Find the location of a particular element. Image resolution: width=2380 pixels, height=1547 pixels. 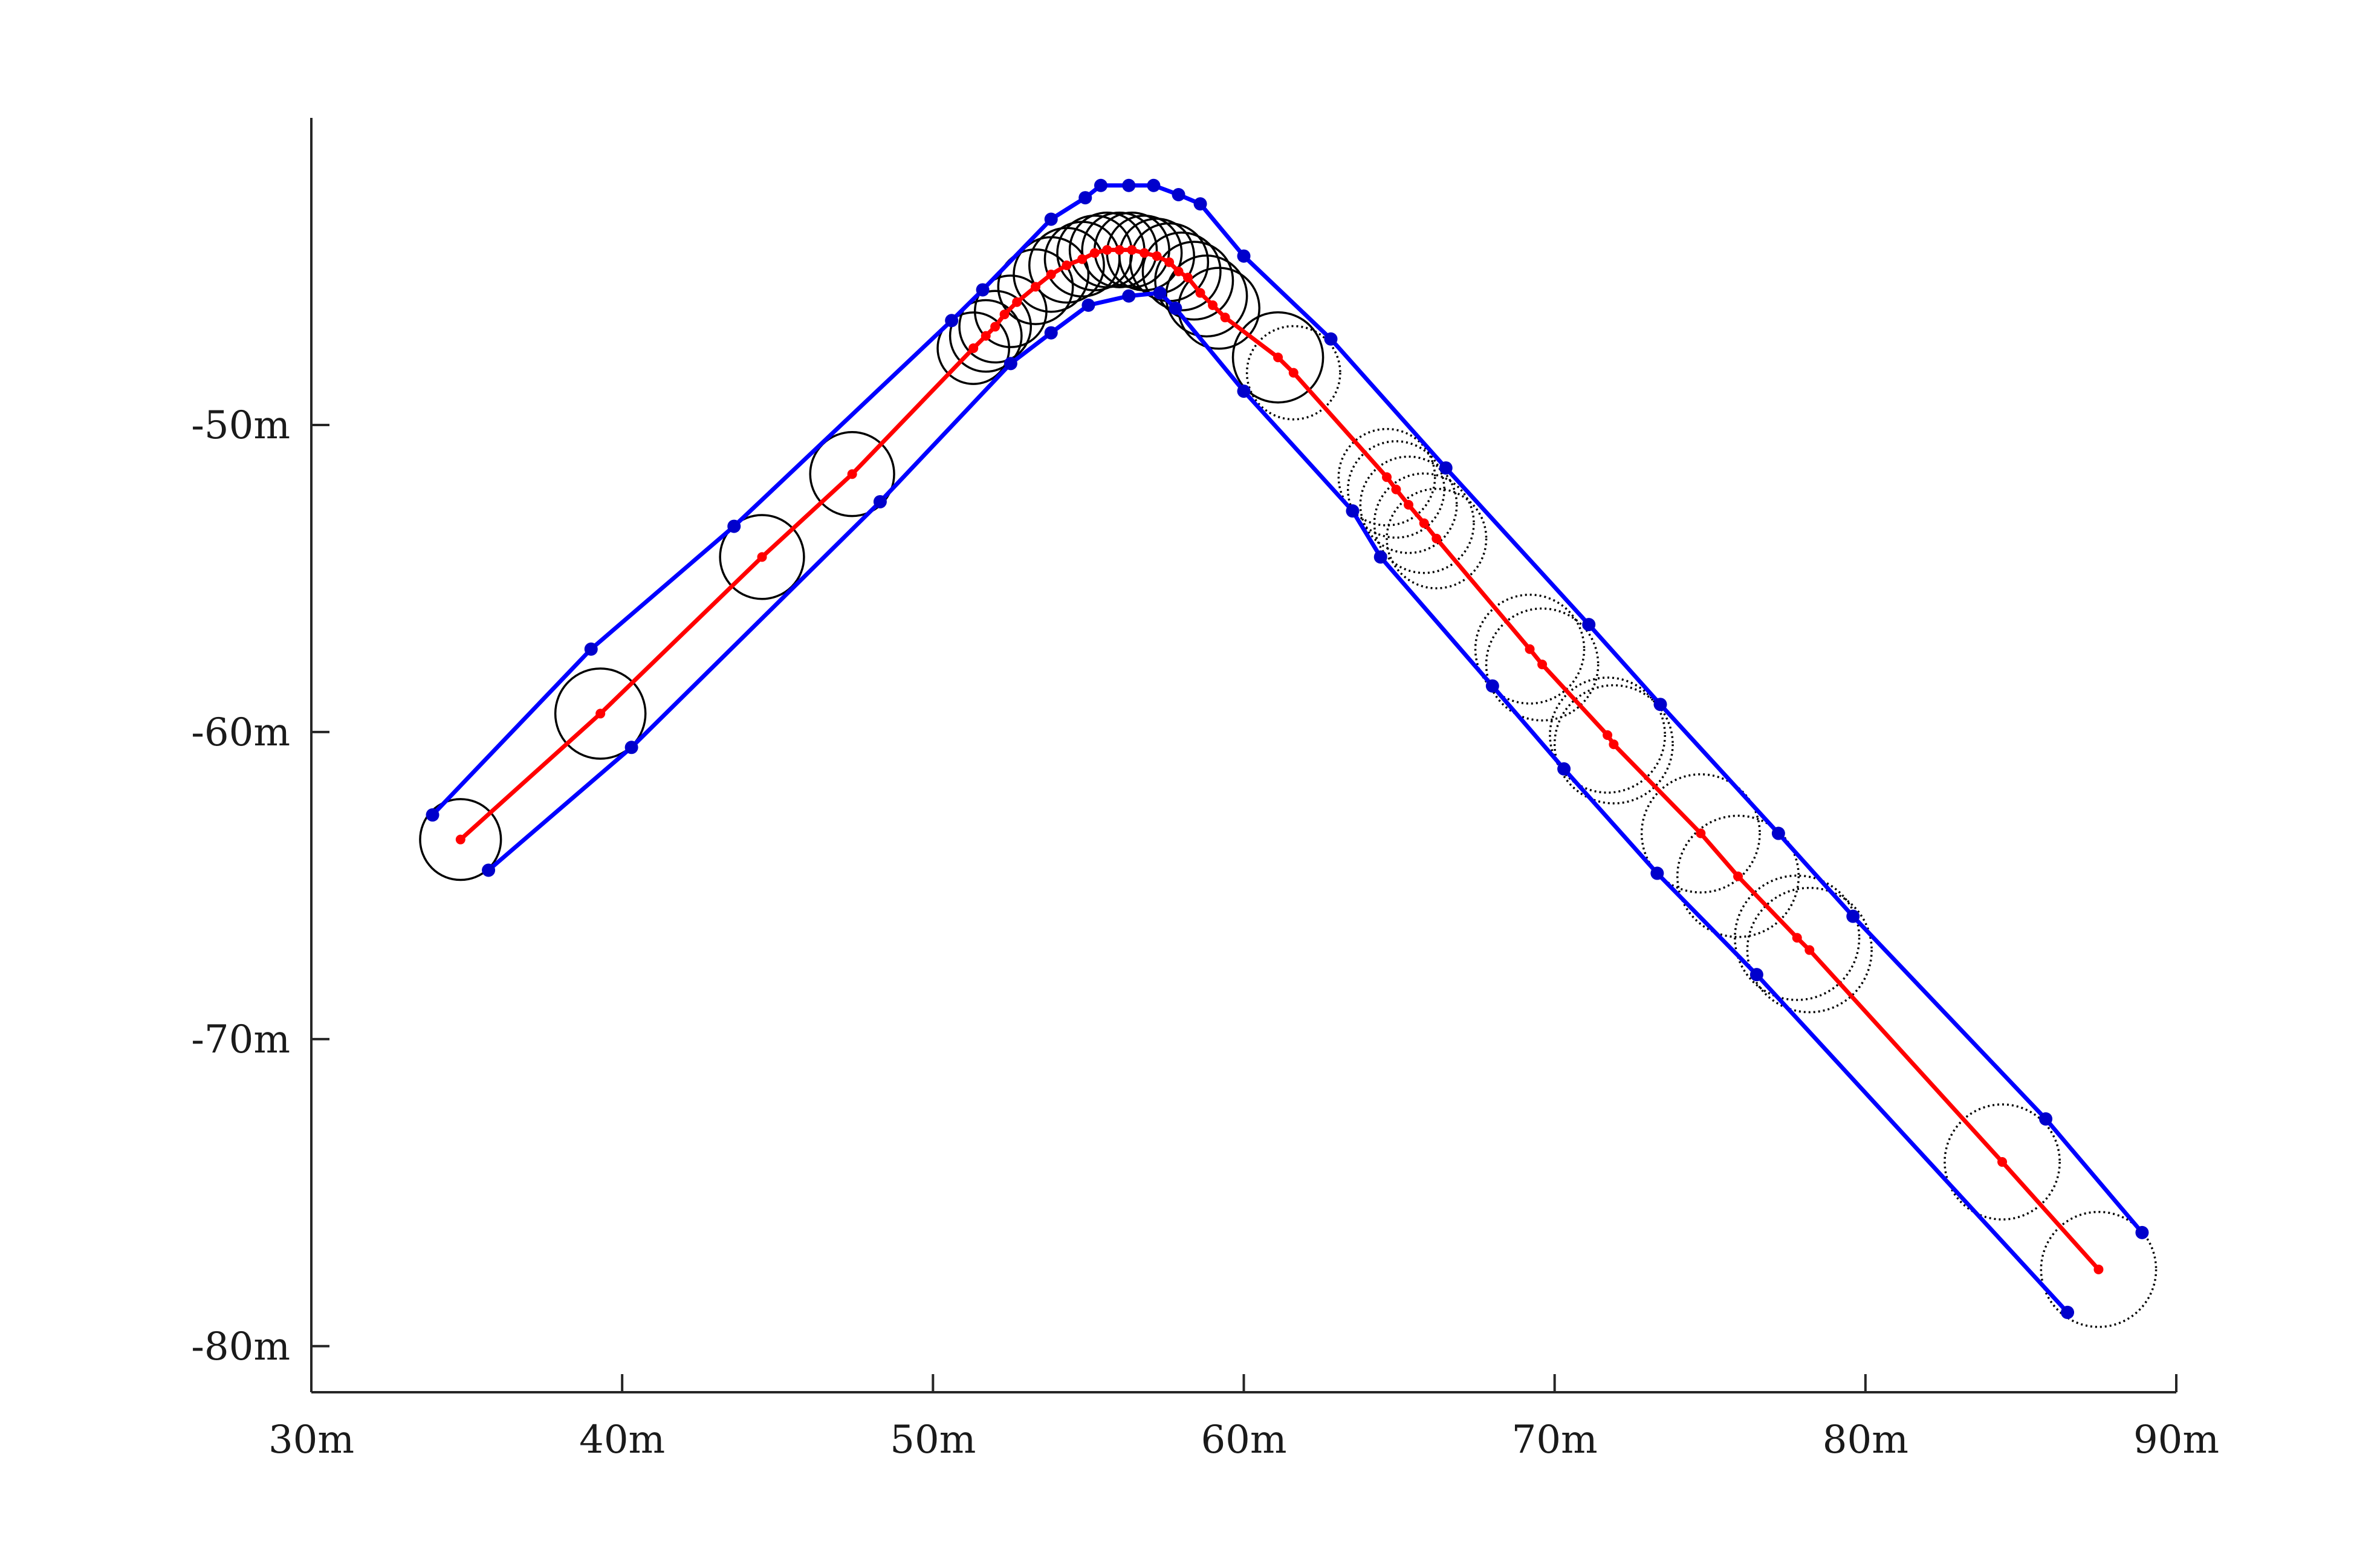

y-tick-label: -80m is located at coordinates (240, 1347).